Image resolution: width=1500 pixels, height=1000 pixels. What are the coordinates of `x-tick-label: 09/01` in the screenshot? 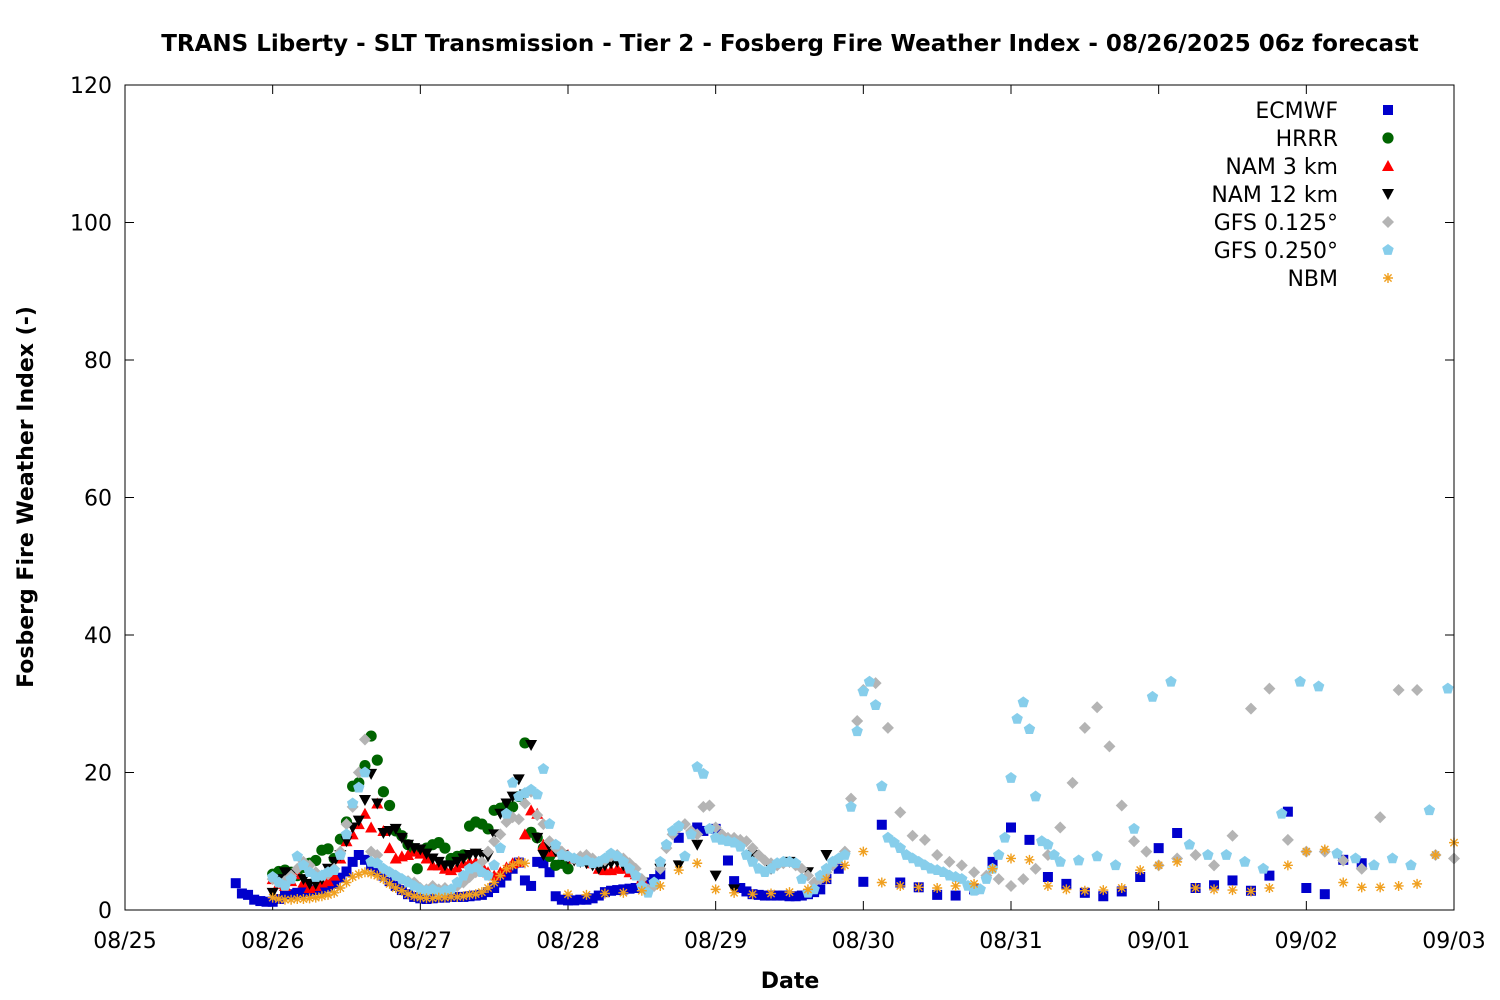 It's located at (1158, 941).